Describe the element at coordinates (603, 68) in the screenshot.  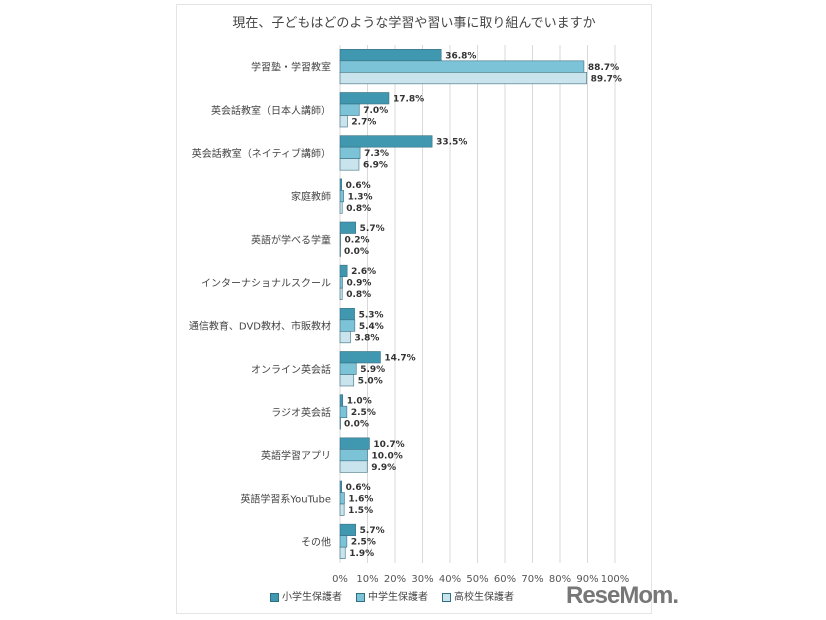
I see `data-label: 88.7%` at that location.